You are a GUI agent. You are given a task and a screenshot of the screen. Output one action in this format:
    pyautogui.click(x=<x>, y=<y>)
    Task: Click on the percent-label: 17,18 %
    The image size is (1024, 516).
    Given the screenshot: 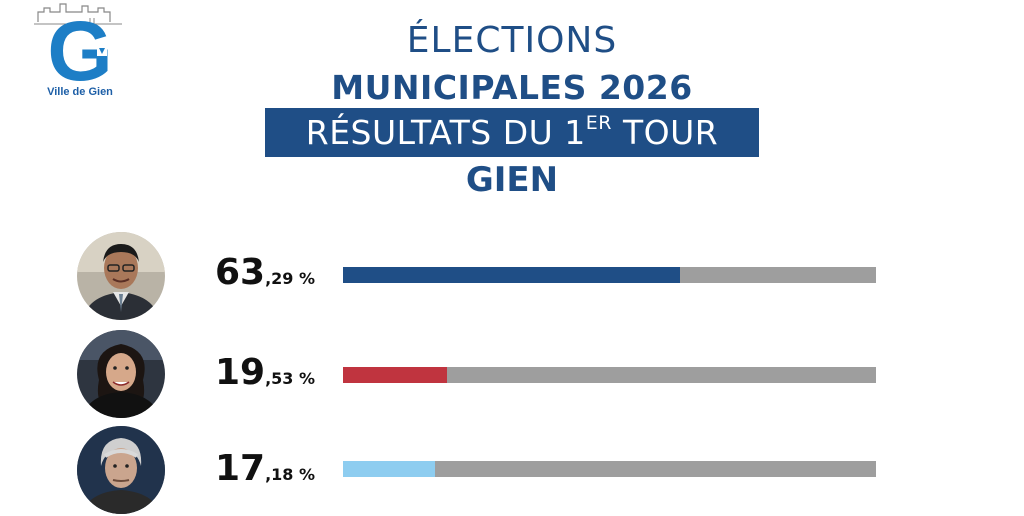 What is the action you would take?
    pyautogui.click(x=265, y=468)
    